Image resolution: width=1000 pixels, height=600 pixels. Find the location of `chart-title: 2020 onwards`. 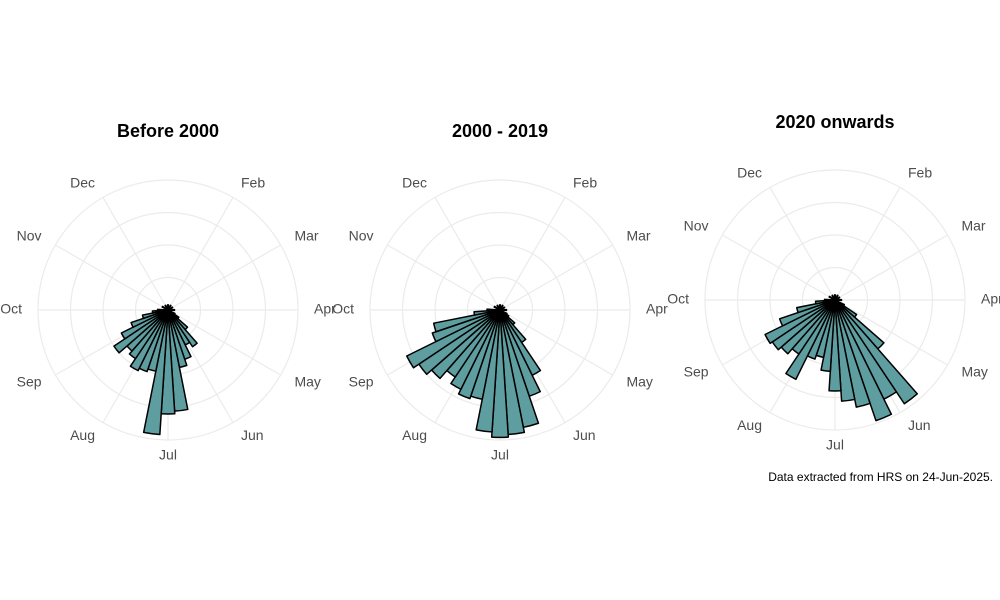

chart-title: 2020 onwards is located at coordinates (834, 122).